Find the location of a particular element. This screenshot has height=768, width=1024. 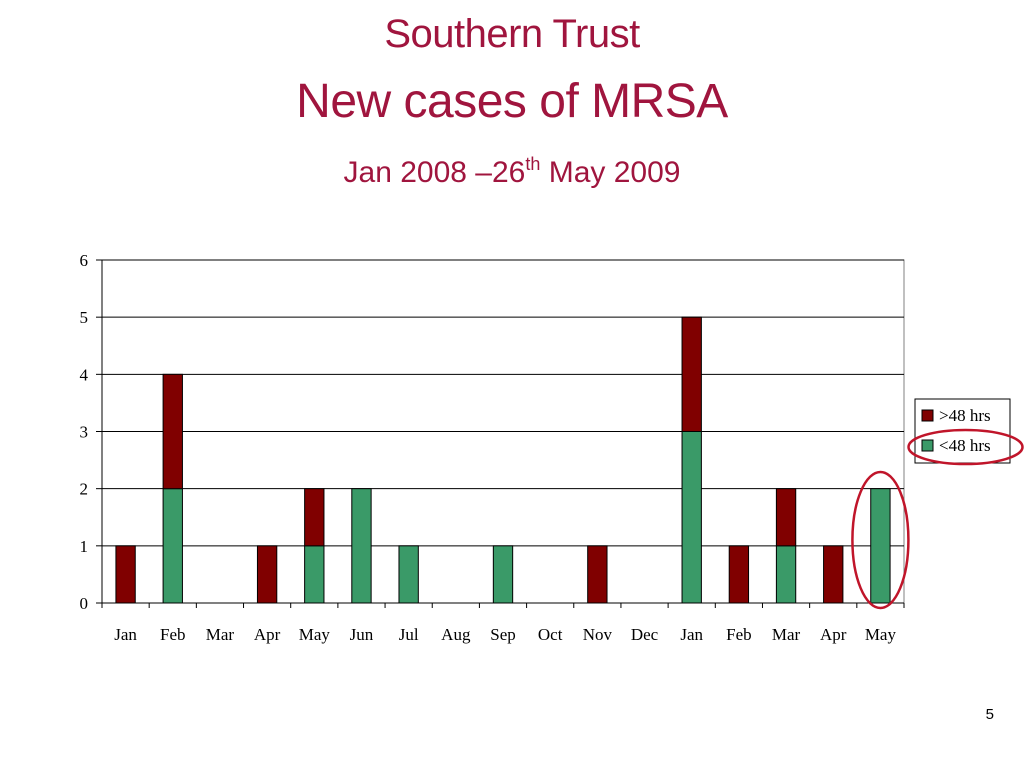

x-tick-label: Sep is located at coordinates (503, 634).